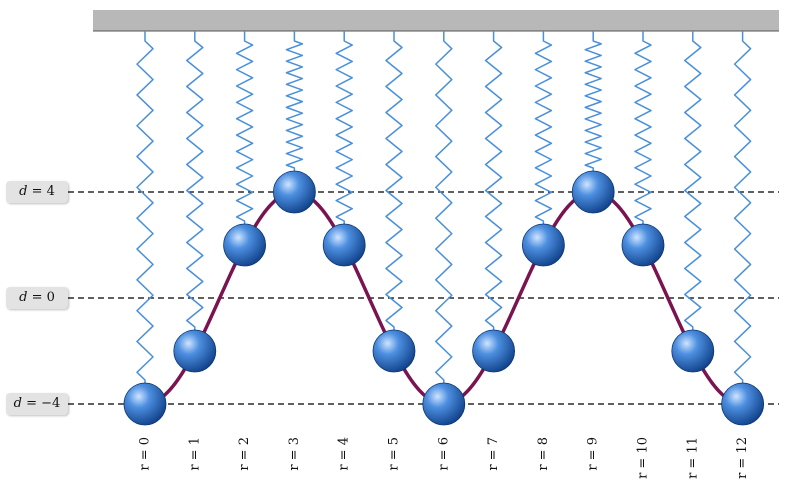  Describe the element at coordinates (593, 454) in the screenshot. I see `r-label: r = 9` at that location.